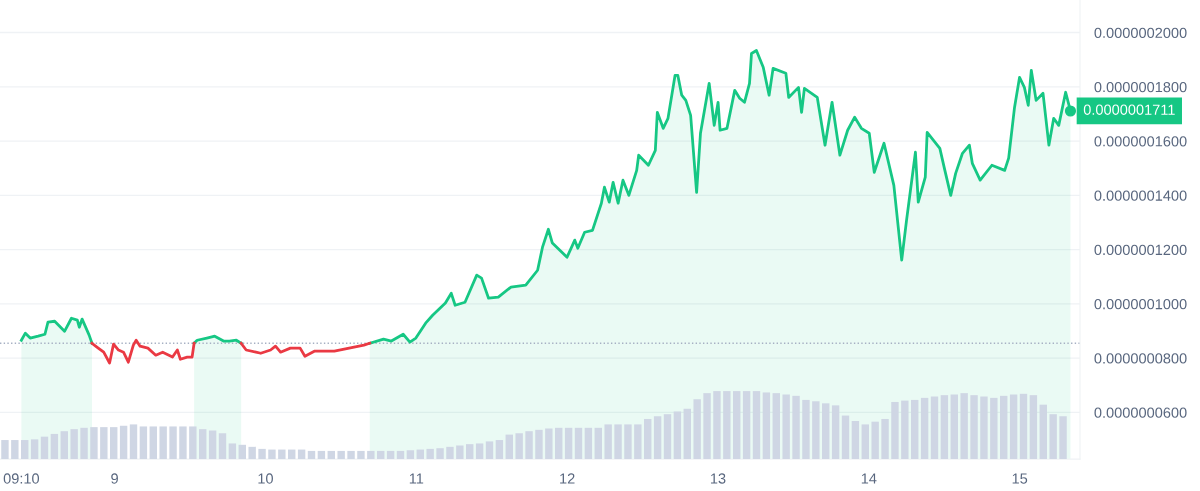 Image resolution: width=1200 pixels, height=491 pixels. I want to click on x-tick-label: 10, so click(265, 478).